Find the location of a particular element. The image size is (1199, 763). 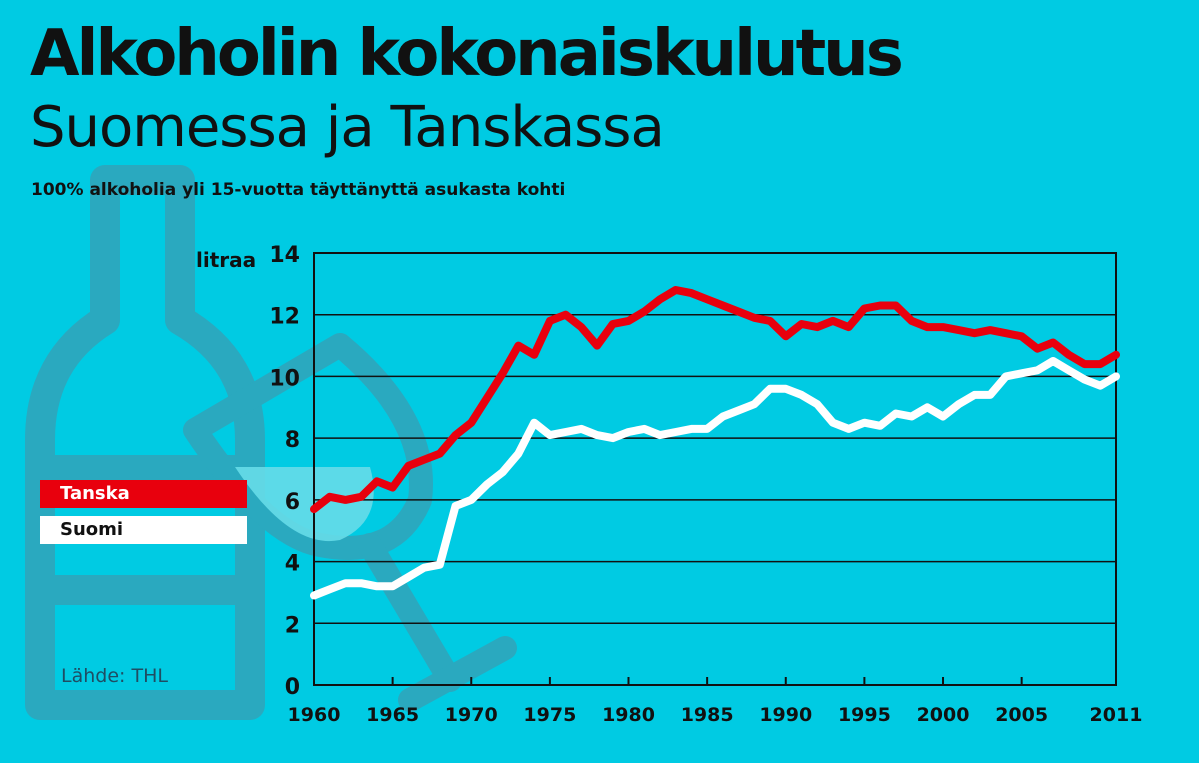

x-tick-label: 1990 is located at coordinates (785, 715).